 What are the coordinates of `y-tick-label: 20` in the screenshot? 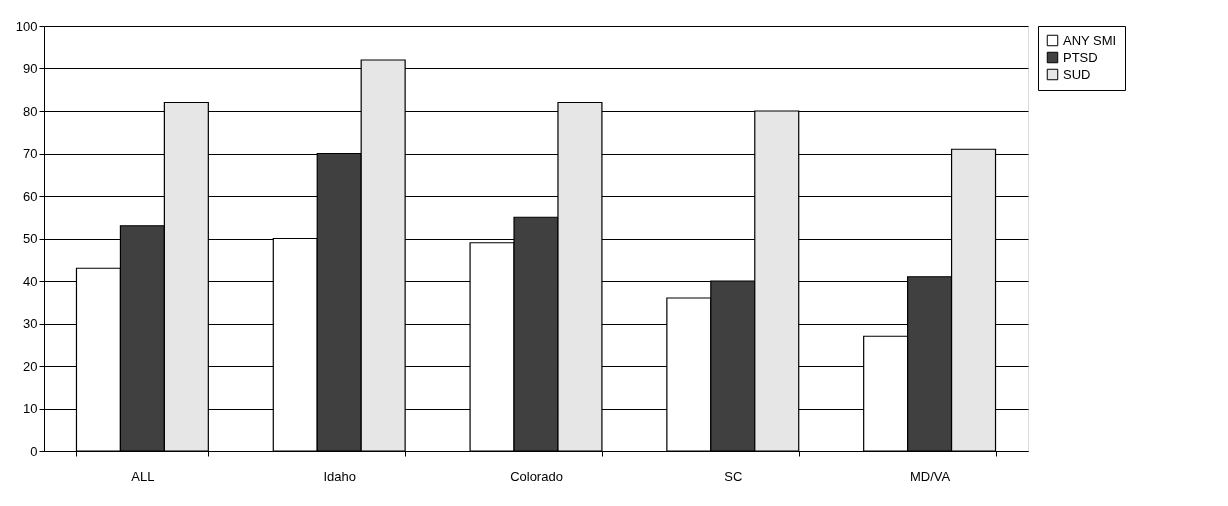 It's located at (30, 366).